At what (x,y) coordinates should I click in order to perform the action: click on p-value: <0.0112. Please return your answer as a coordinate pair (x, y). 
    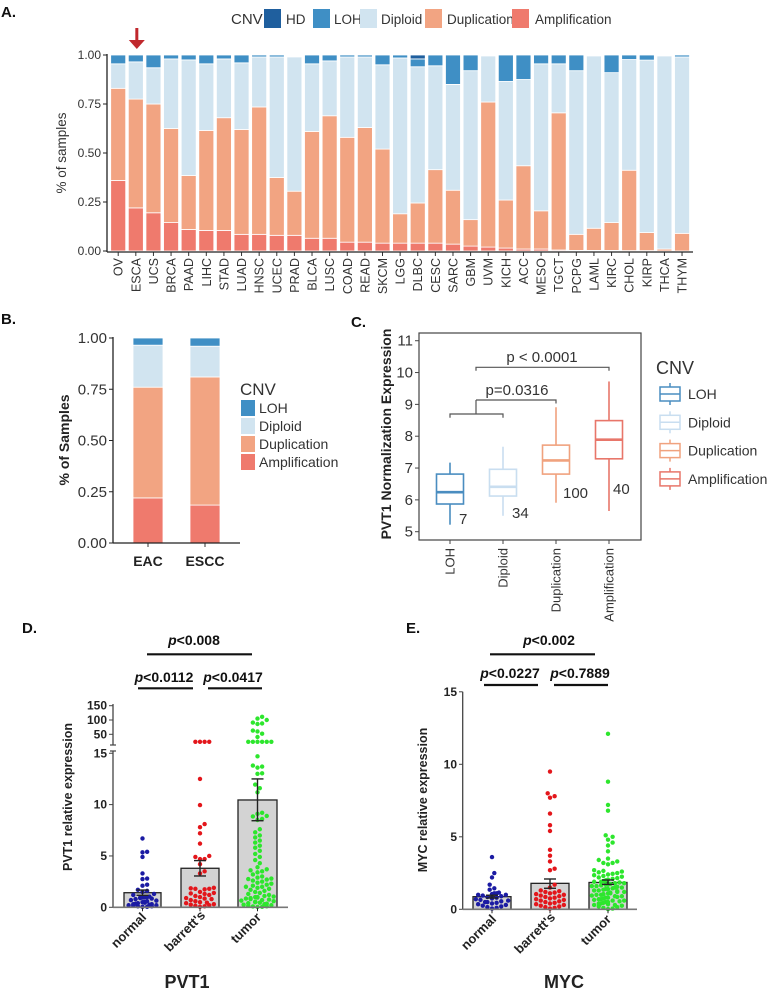
    Looking at the image, I should click on (168, 677).